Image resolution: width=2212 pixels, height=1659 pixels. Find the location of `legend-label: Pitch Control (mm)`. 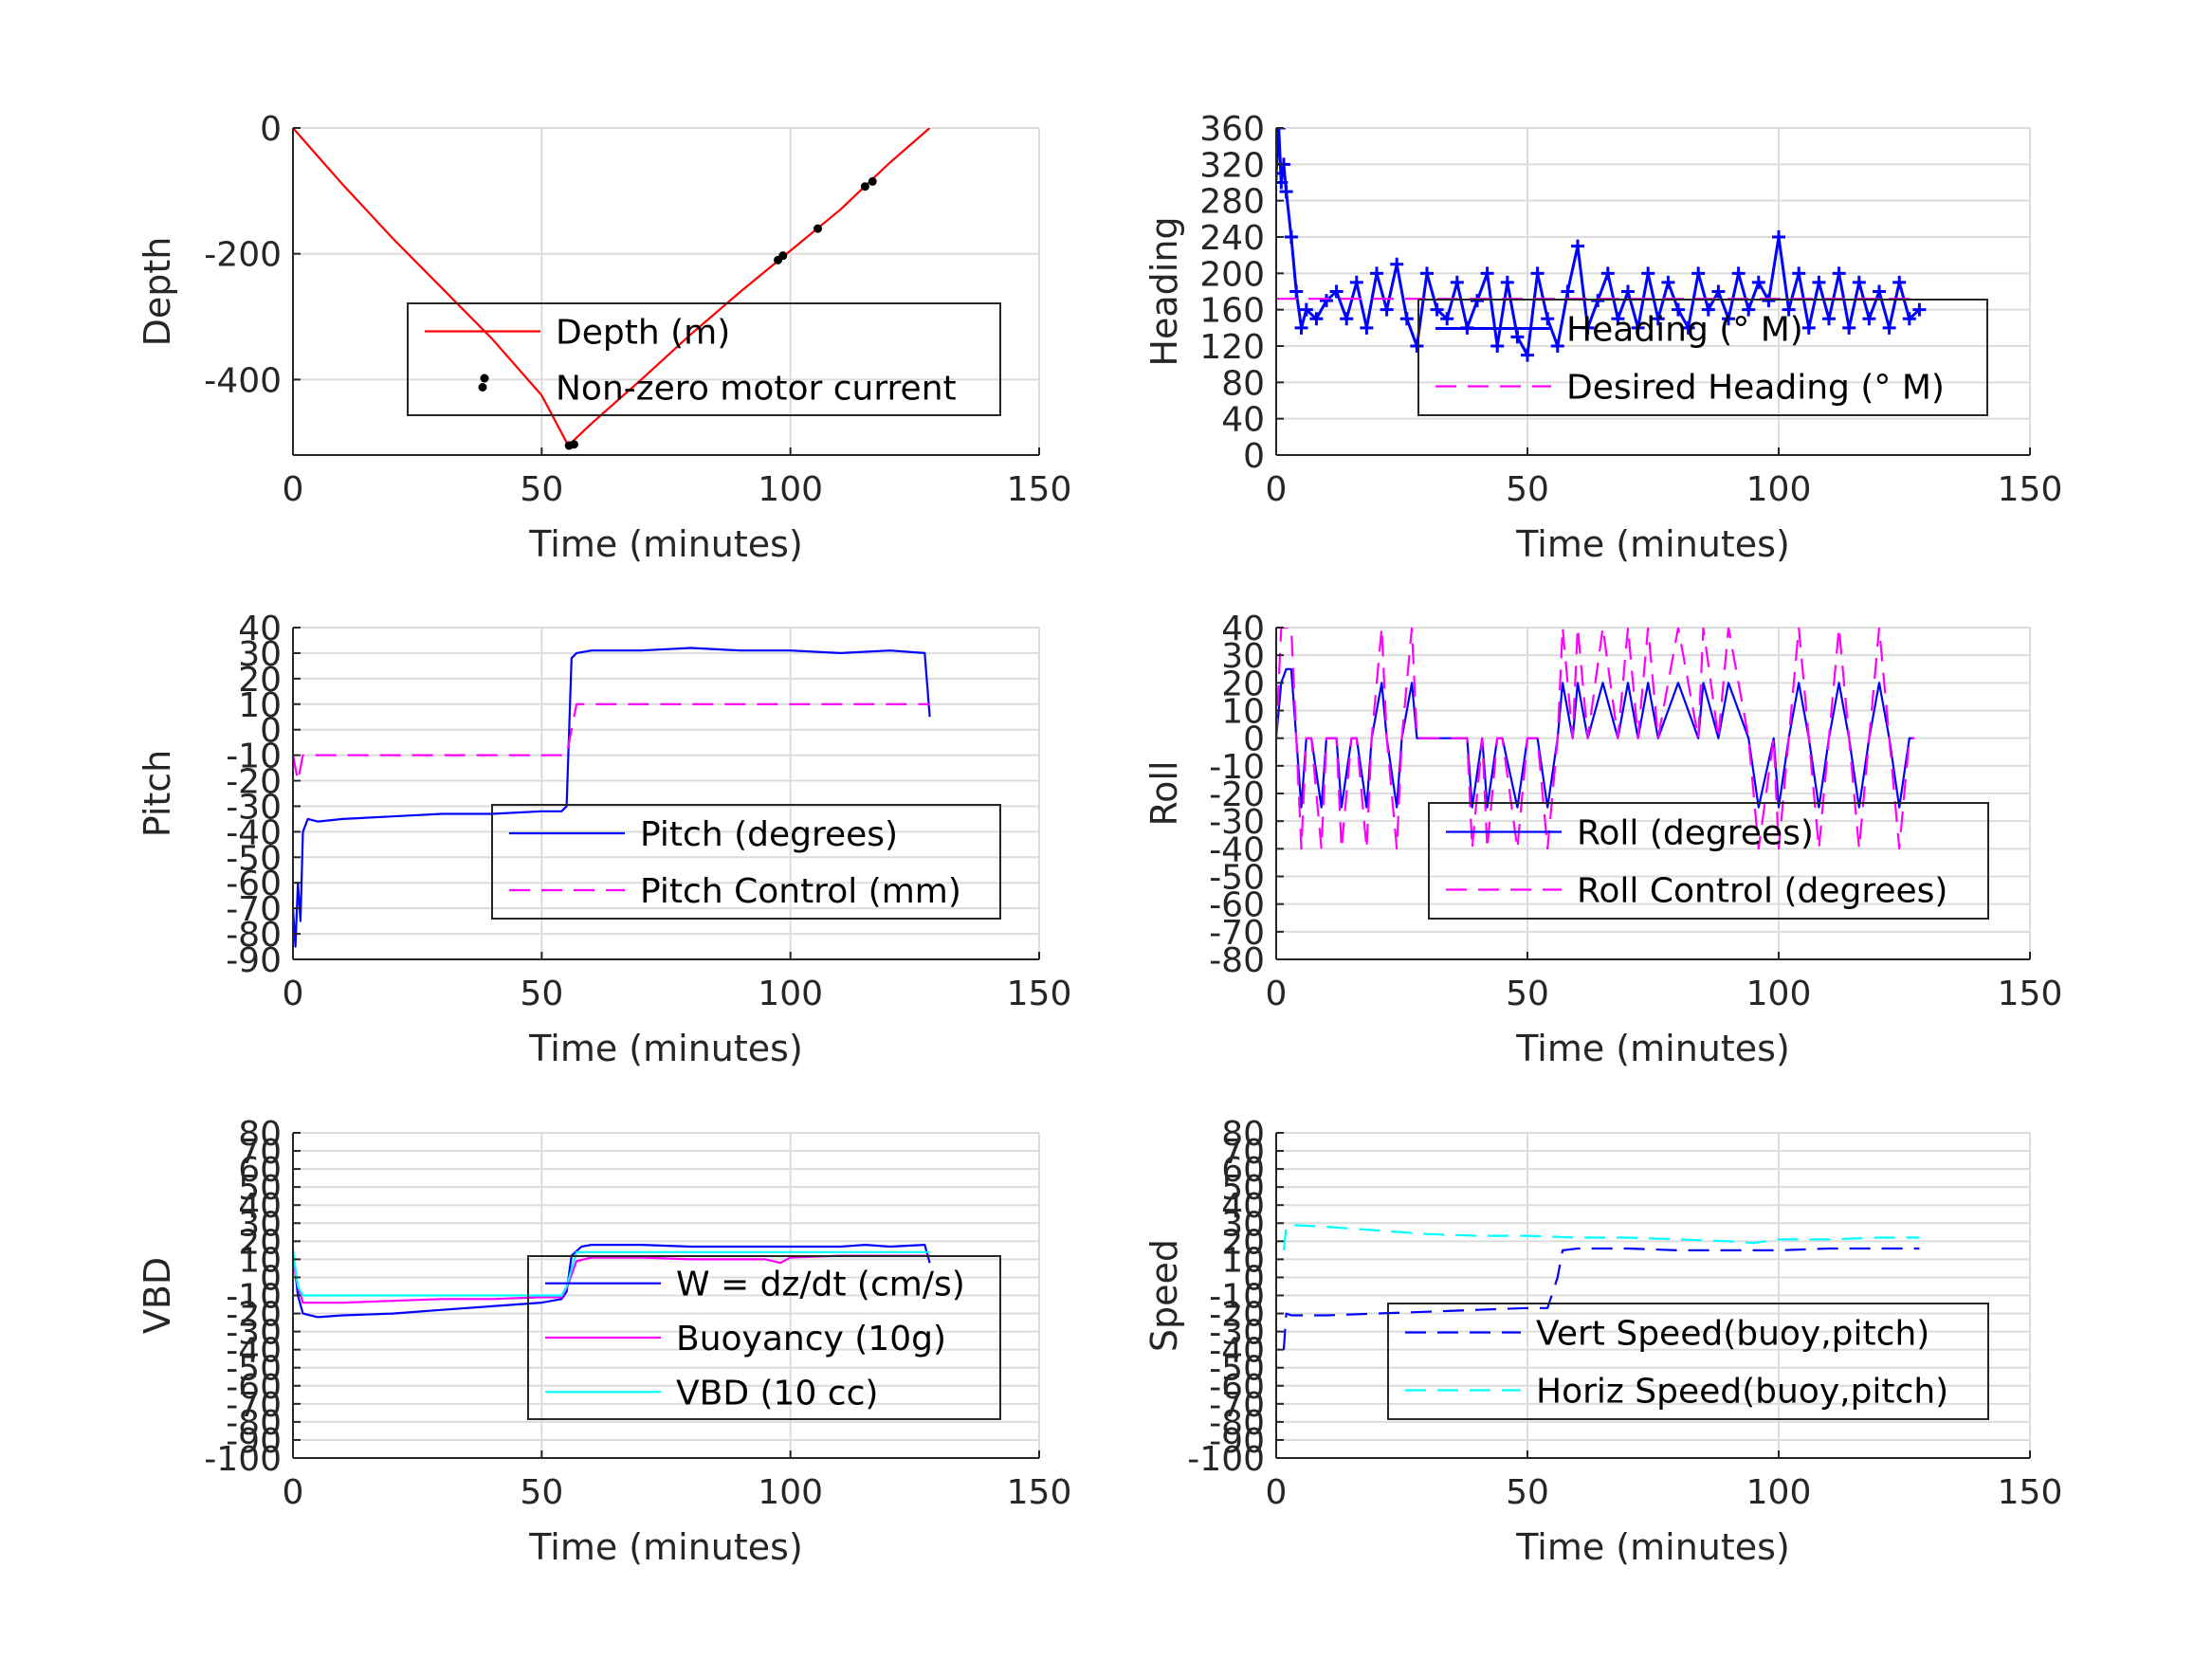

legend-label: Pitch Control (mm) is located at coordinates (800, 891).